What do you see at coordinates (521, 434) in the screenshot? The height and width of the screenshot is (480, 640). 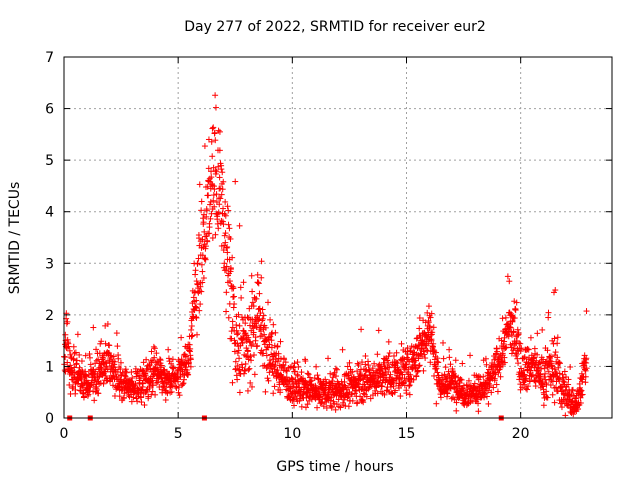 I see `x-tick-label: 20` at bounding box center [521, 434].